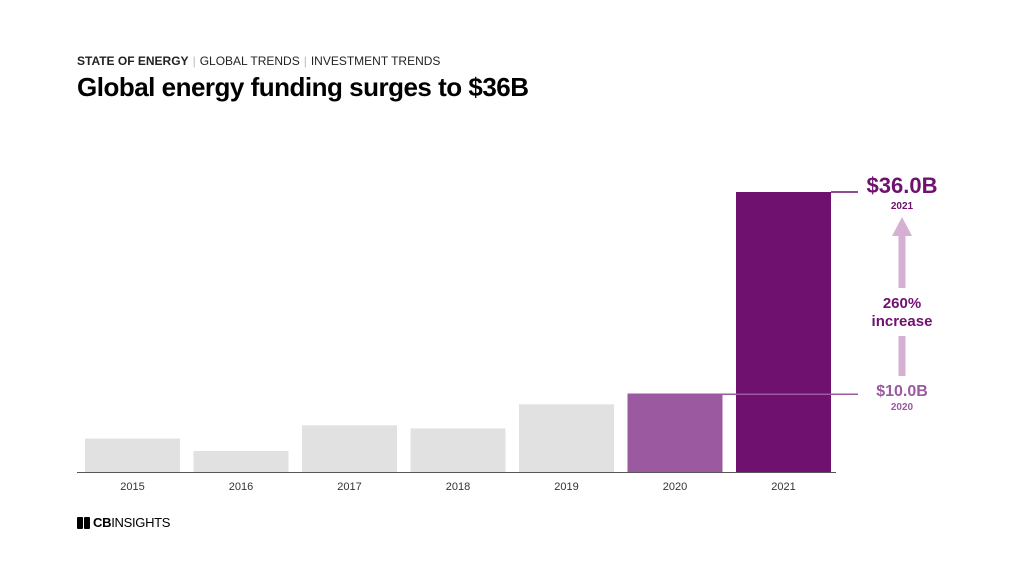 The height and width of the screenshot is (576, 1024). I want to click on annotation-base-year: 2020, so click(902, 407).